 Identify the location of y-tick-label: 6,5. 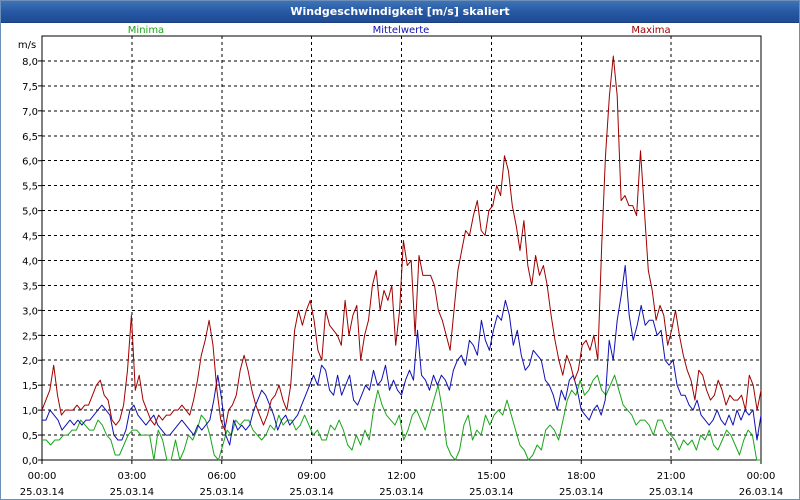
(30, 137).